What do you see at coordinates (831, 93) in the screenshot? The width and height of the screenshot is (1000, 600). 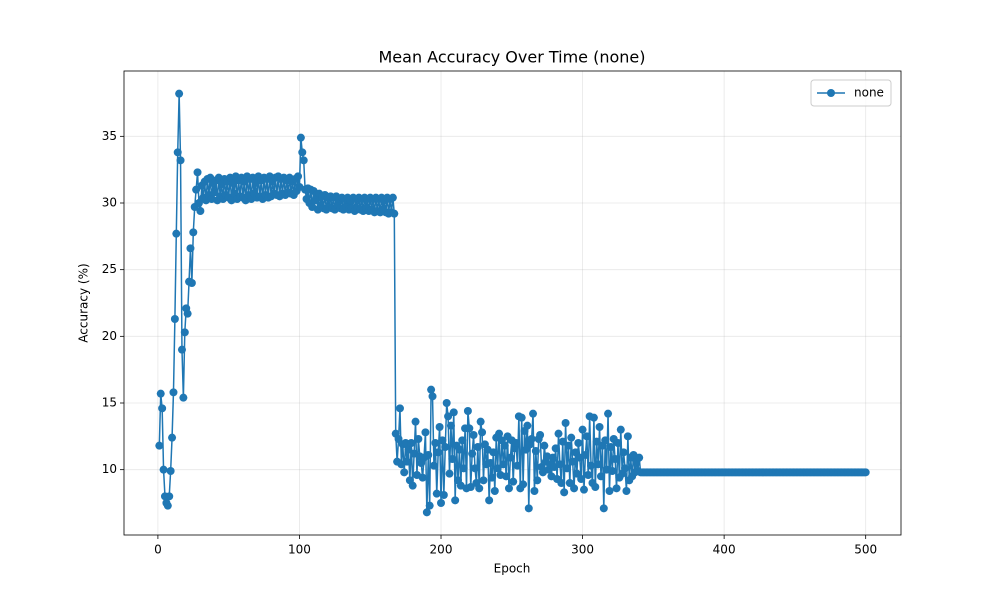 I see `legend-marker` at bounding box center [831, 93].